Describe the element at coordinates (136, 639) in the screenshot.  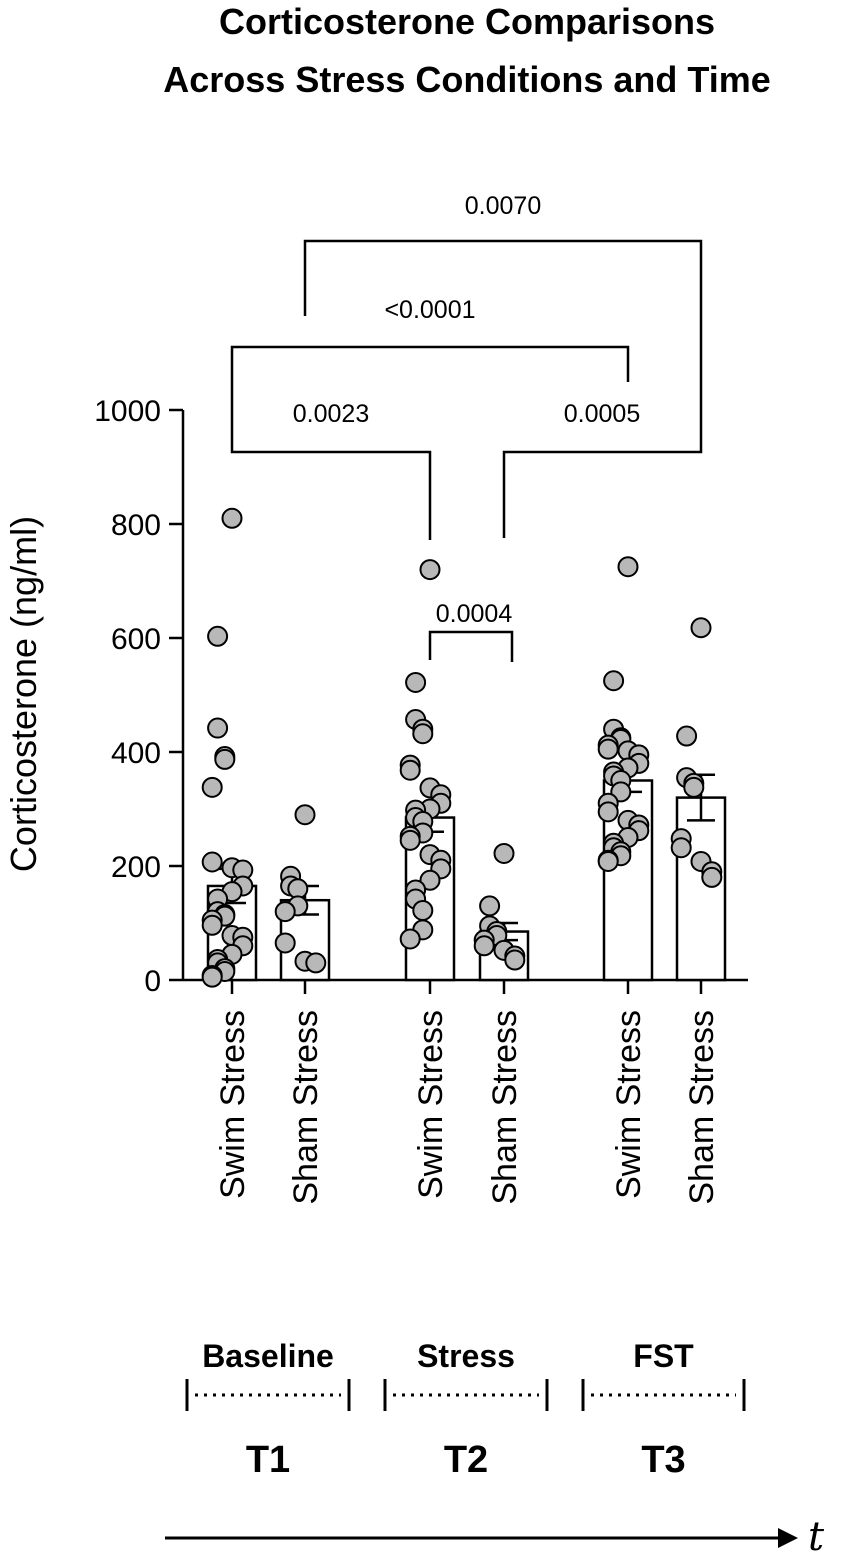
I see `y-tick-label: 600` at that location.